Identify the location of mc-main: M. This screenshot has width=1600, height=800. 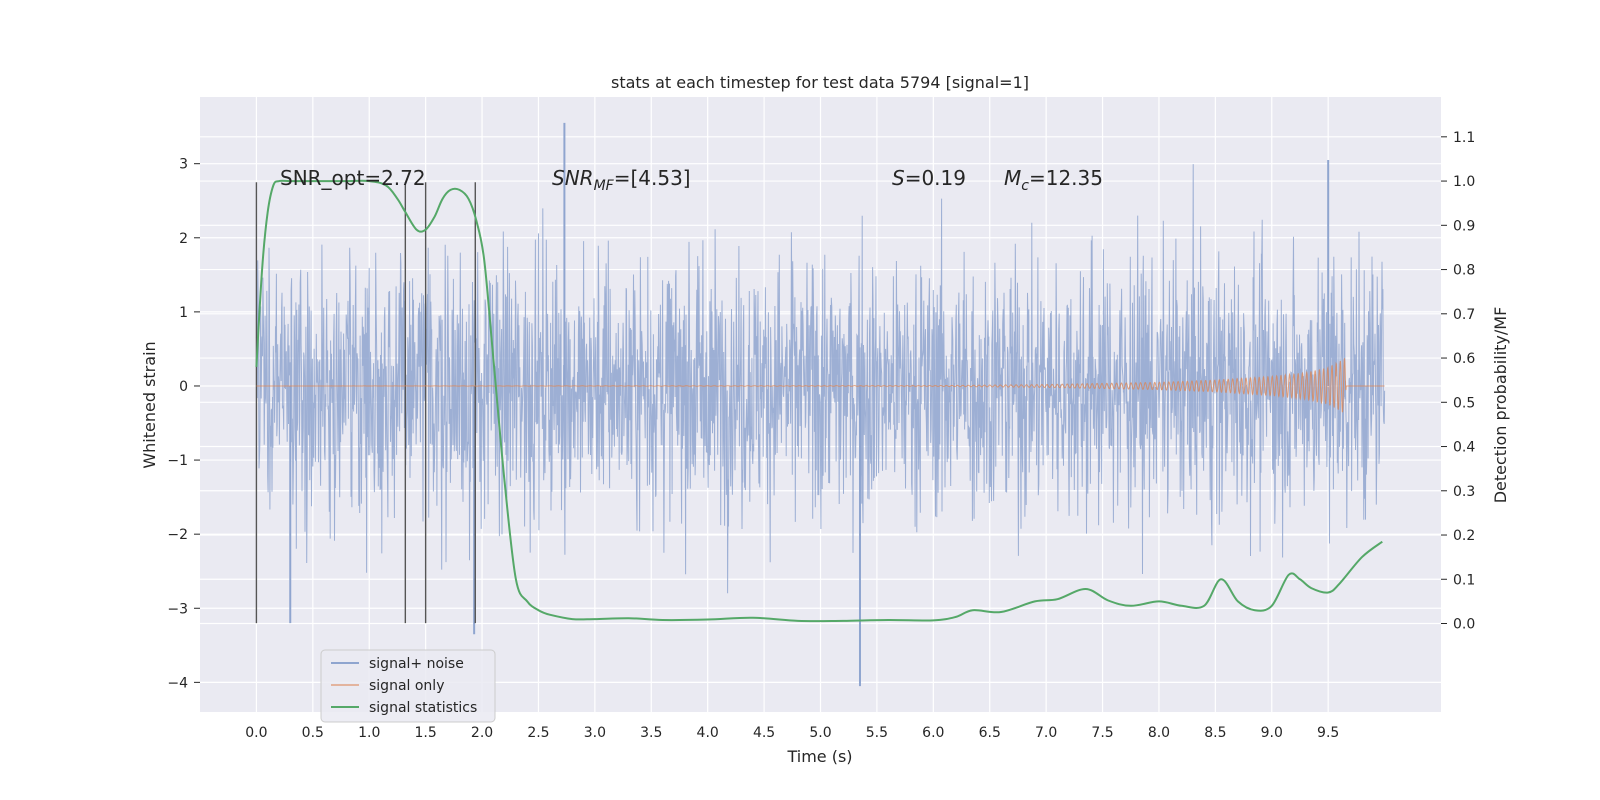
(1012, 178).